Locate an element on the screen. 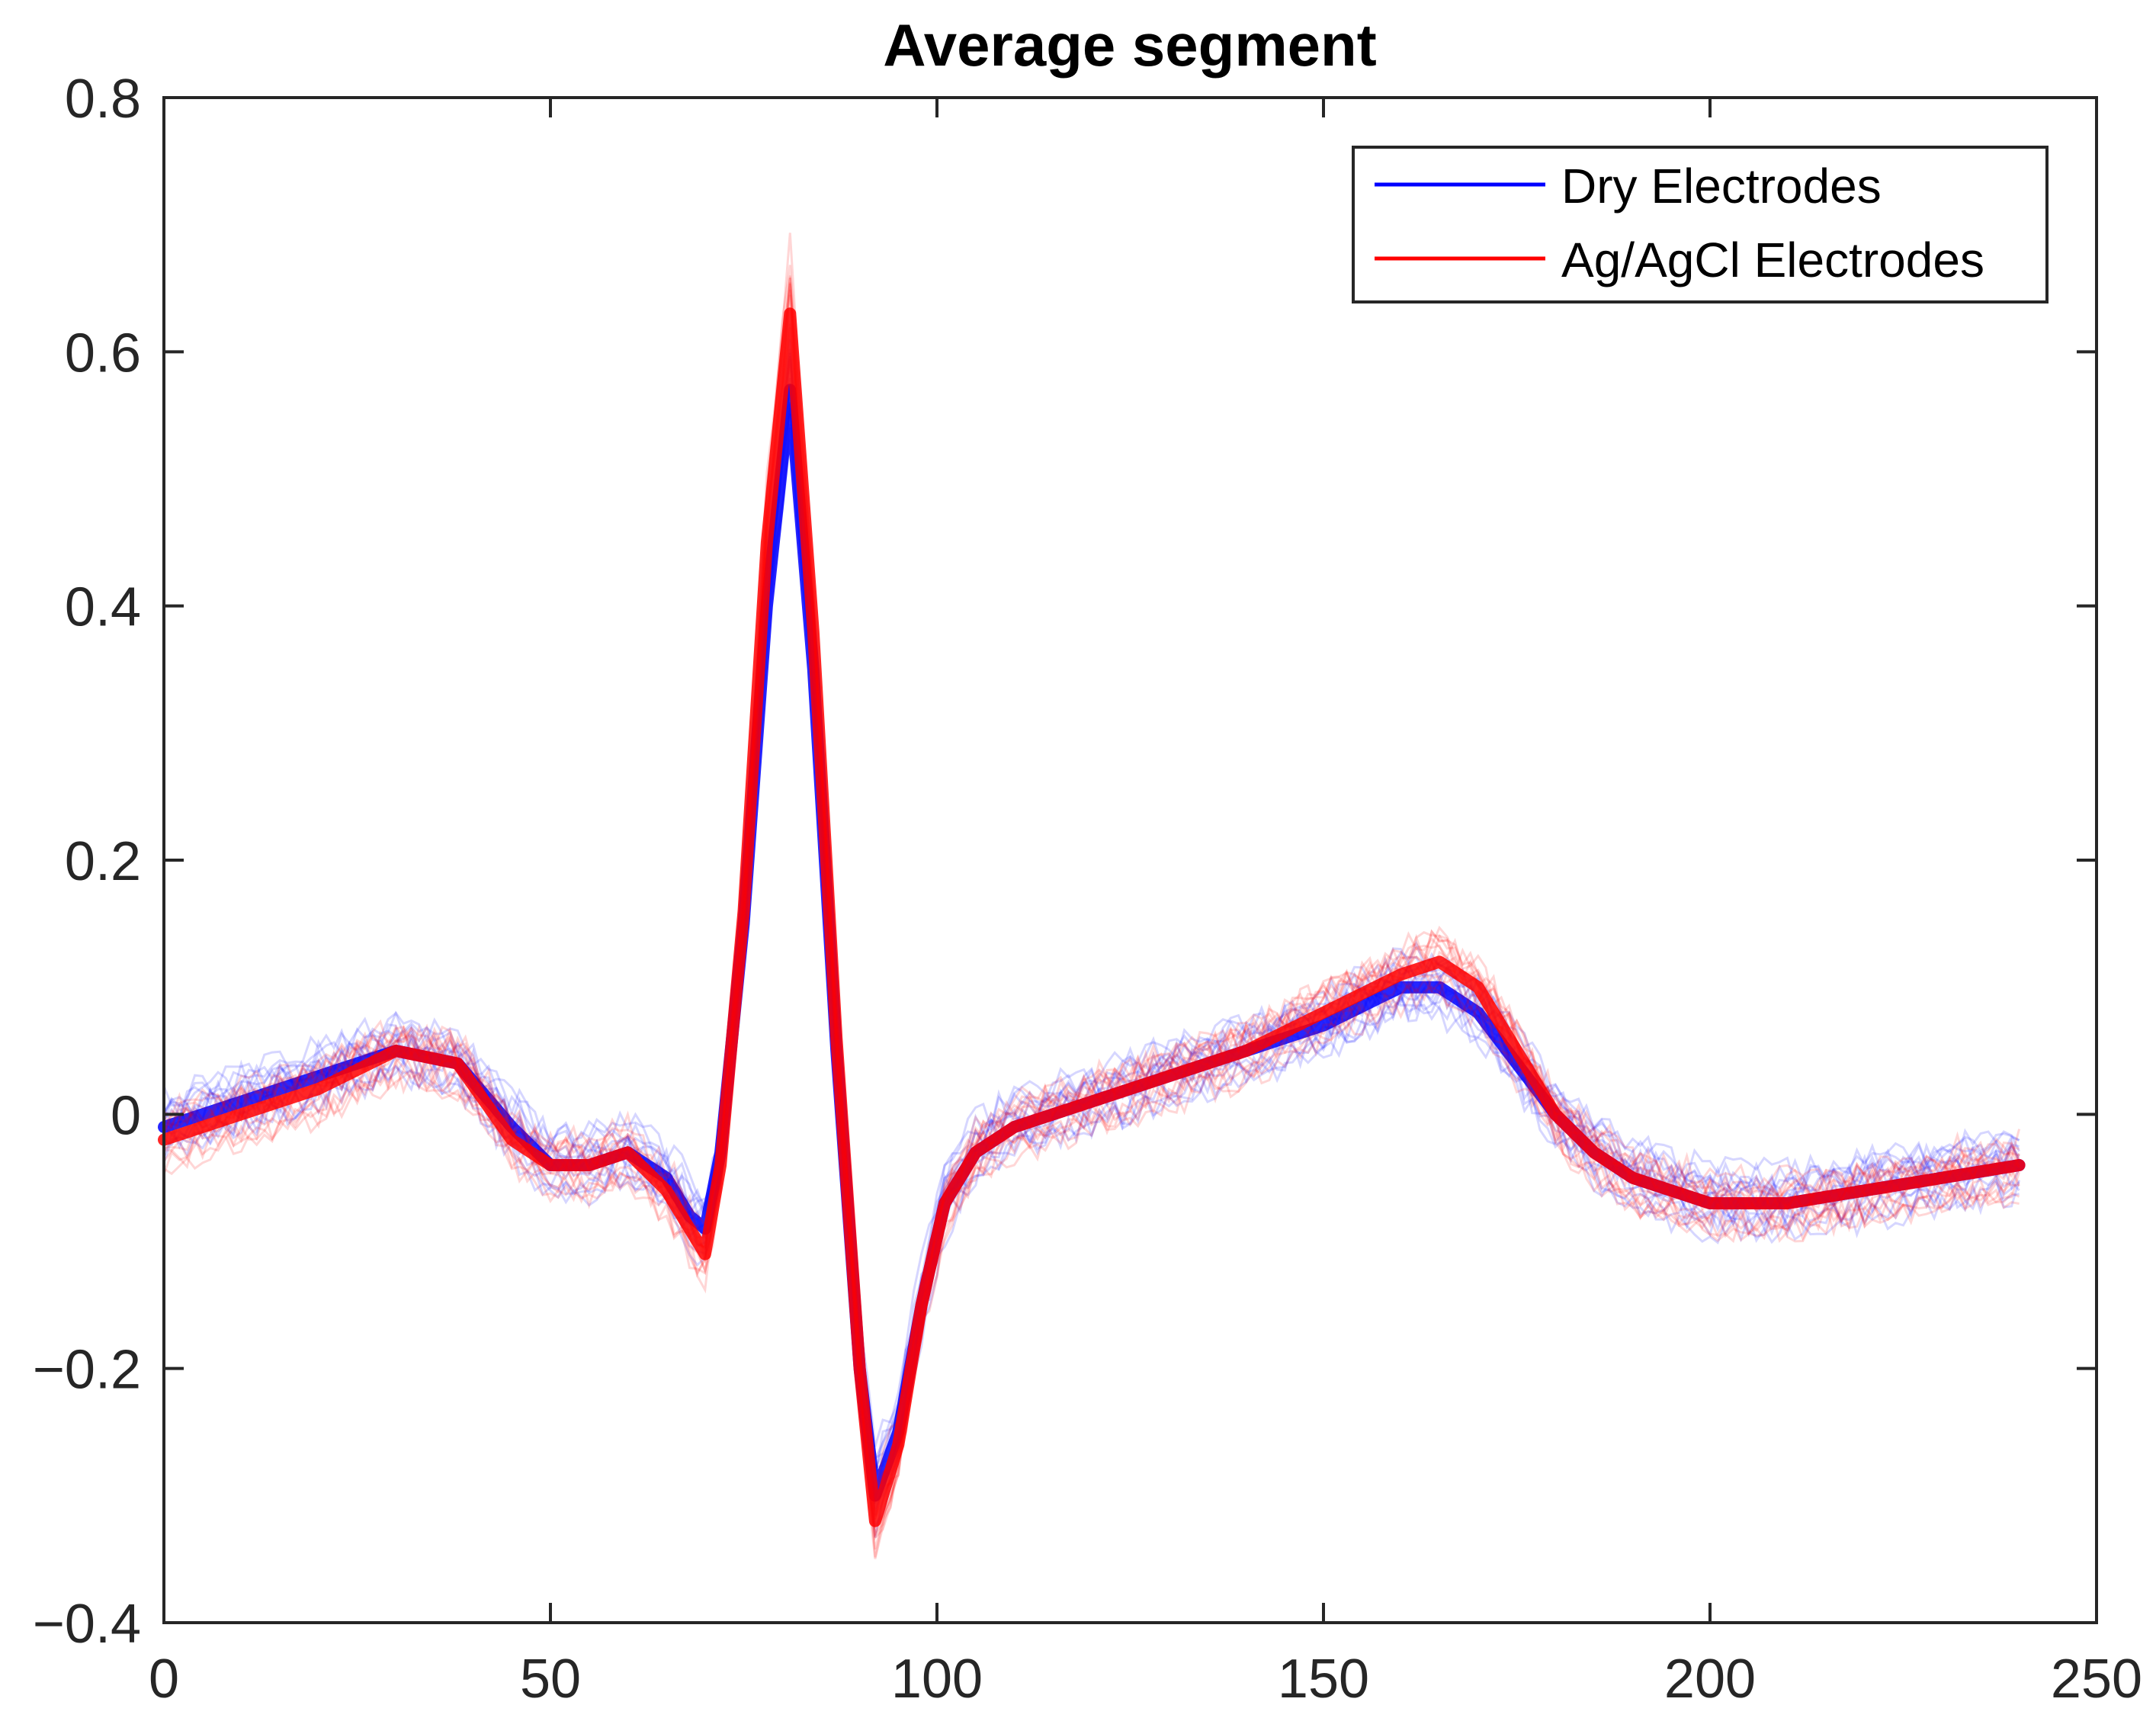 Image resolution: width=2156 pixels, height=1734 pixels. x-tick-label: 150 is located at coordinates (1323, 1679).